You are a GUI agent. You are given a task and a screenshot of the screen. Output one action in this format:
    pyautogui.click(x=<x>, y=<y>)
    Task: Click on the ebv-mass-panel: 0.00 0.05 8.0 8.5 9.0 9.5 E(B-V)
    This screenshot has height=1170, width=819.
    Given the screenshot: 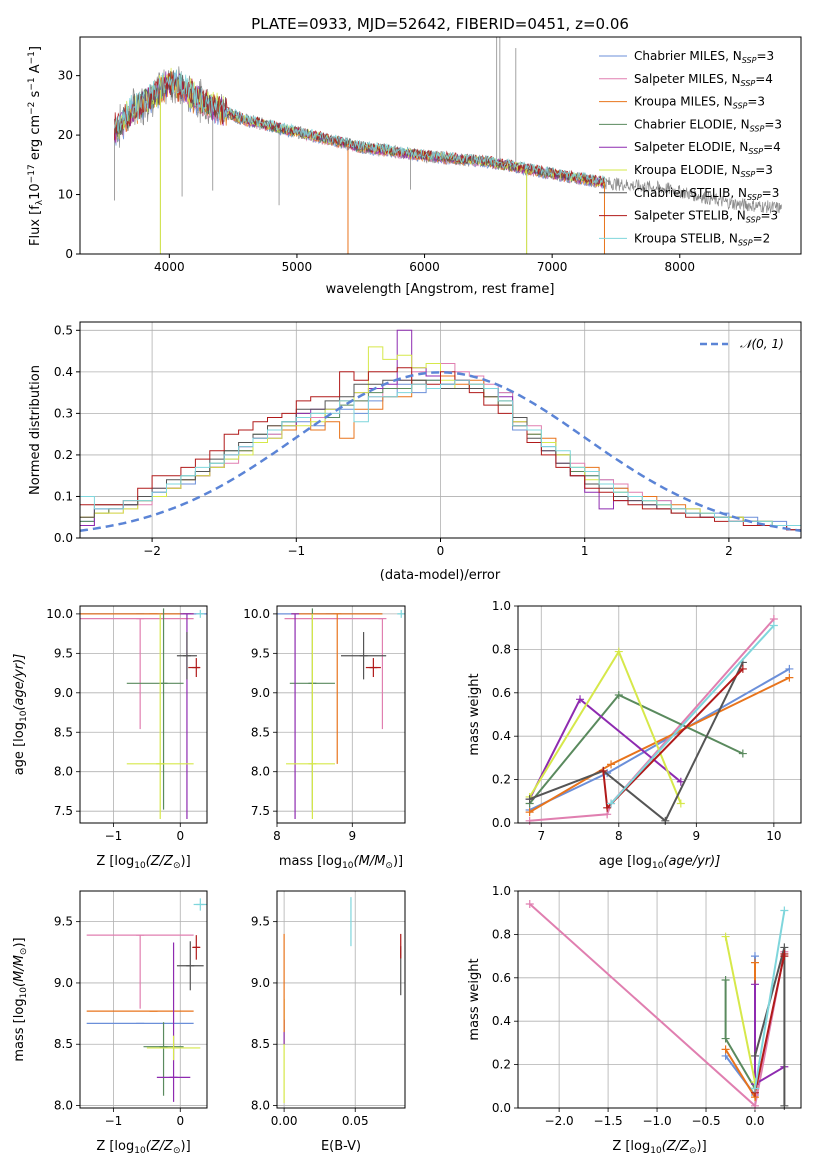 What is the action you would take?
    pyautogui.click(x=328, y=1022)
    